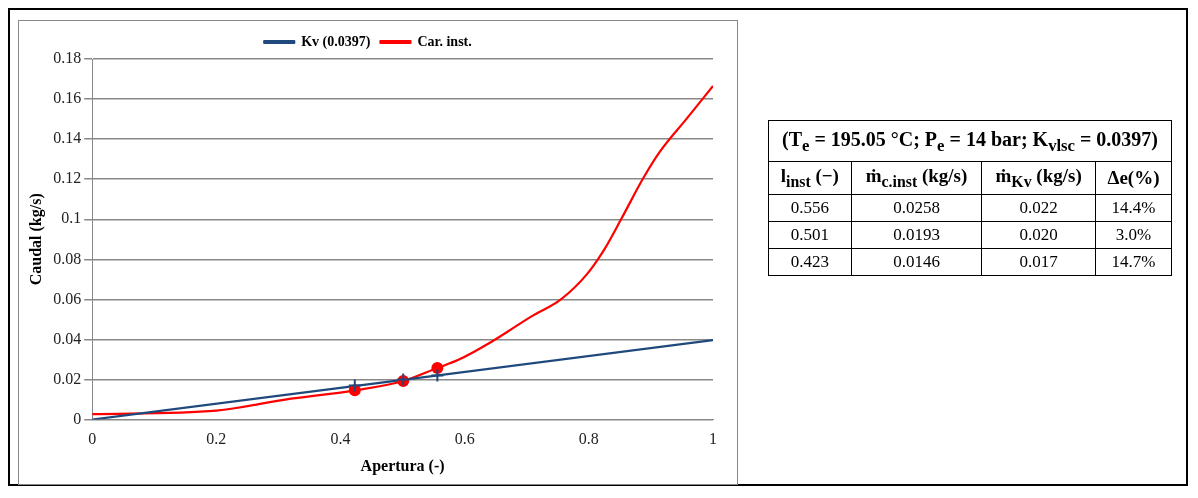 The image size is (1198, 498). I want to click on text: 0.0146, so click(916, 262).